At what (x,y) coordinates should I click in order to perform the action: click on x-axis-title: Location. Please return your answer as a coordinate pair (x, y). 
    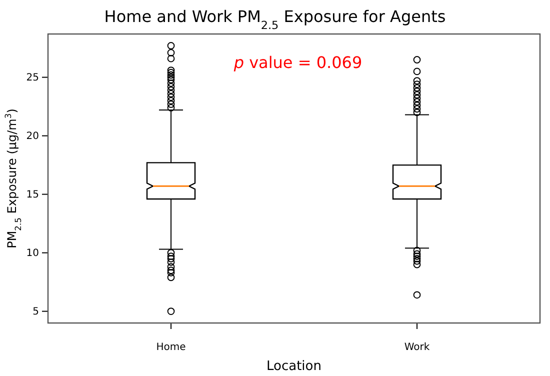
    Looking at the image, I should click on (294, 366).